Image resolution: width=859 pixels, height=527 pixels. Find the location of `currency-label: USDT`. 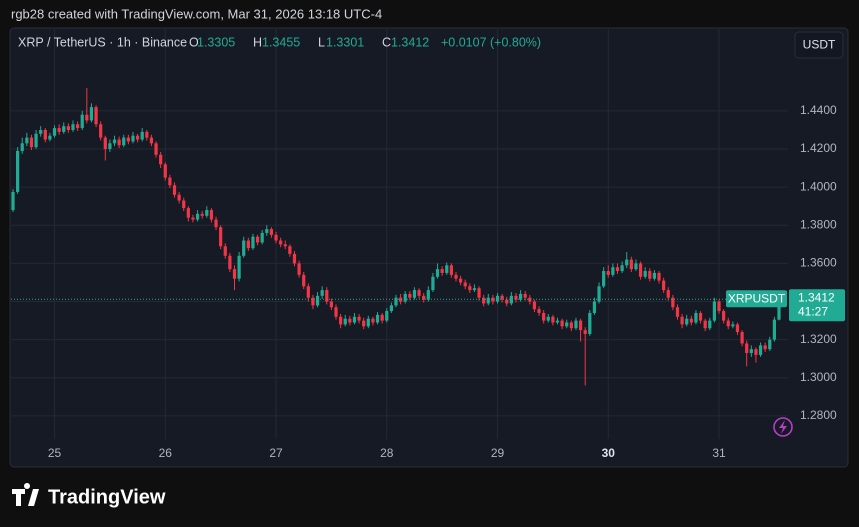

currency-label: USDT is located at coordinates (819, 45).